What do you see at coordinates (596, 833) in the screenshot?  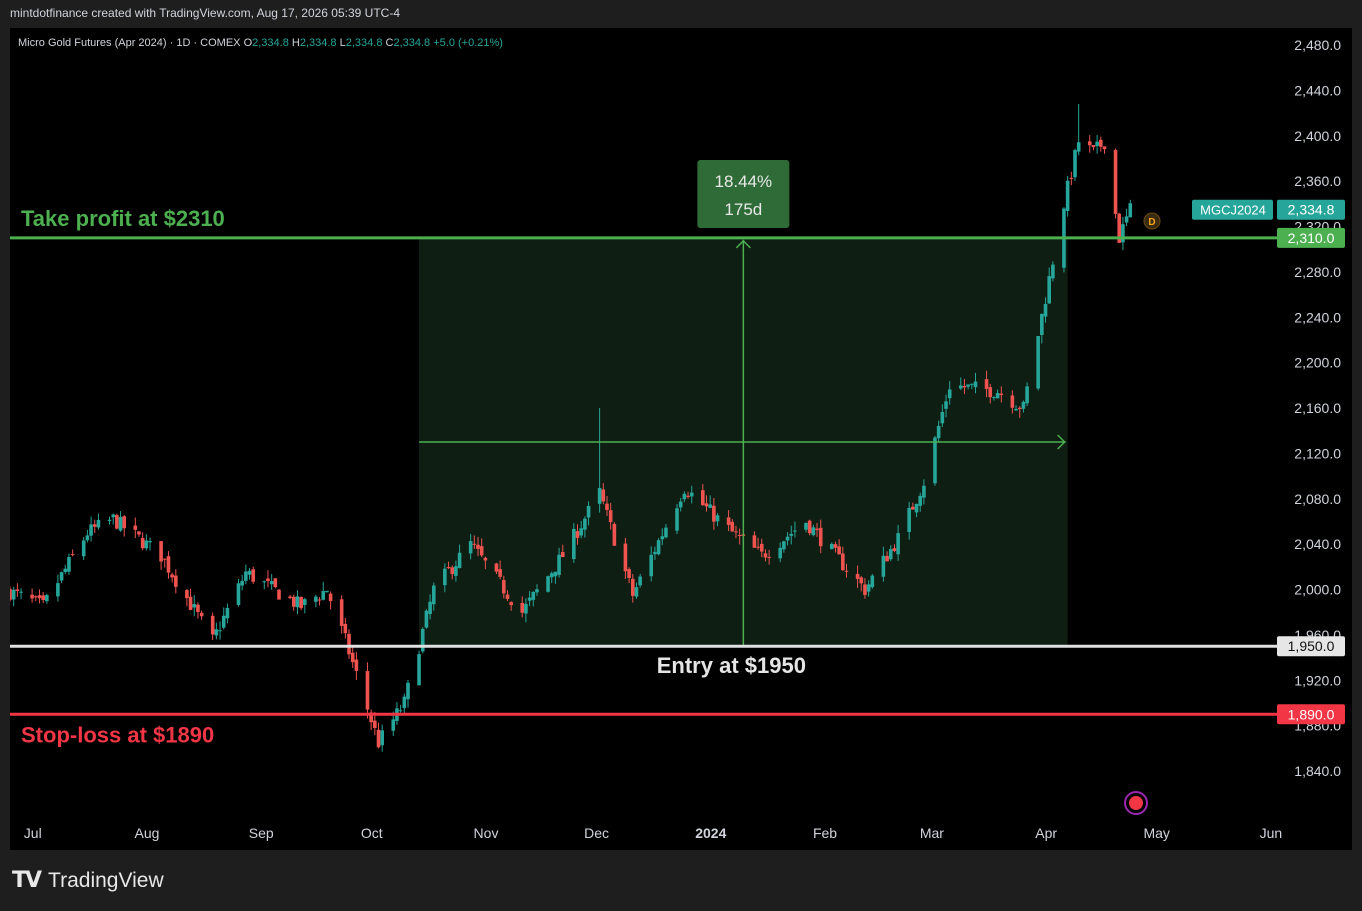 I see `time-tick-label: Dec` at bounding box center [596, 833].